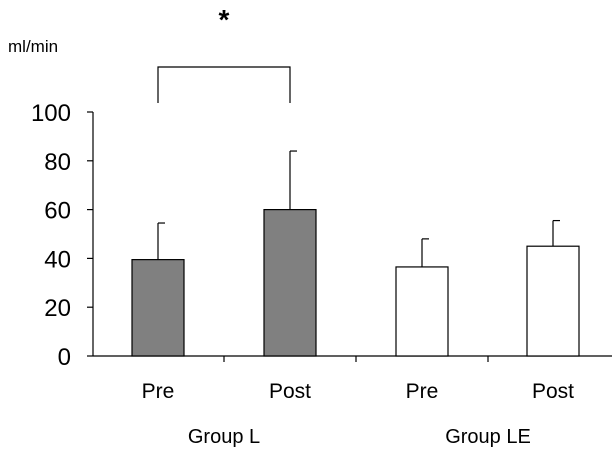 This screenshot has height=451, width=612. Describe the element at coordinates (57, 259) in the screenshot. I see `y-tick-label: 40` at that location.